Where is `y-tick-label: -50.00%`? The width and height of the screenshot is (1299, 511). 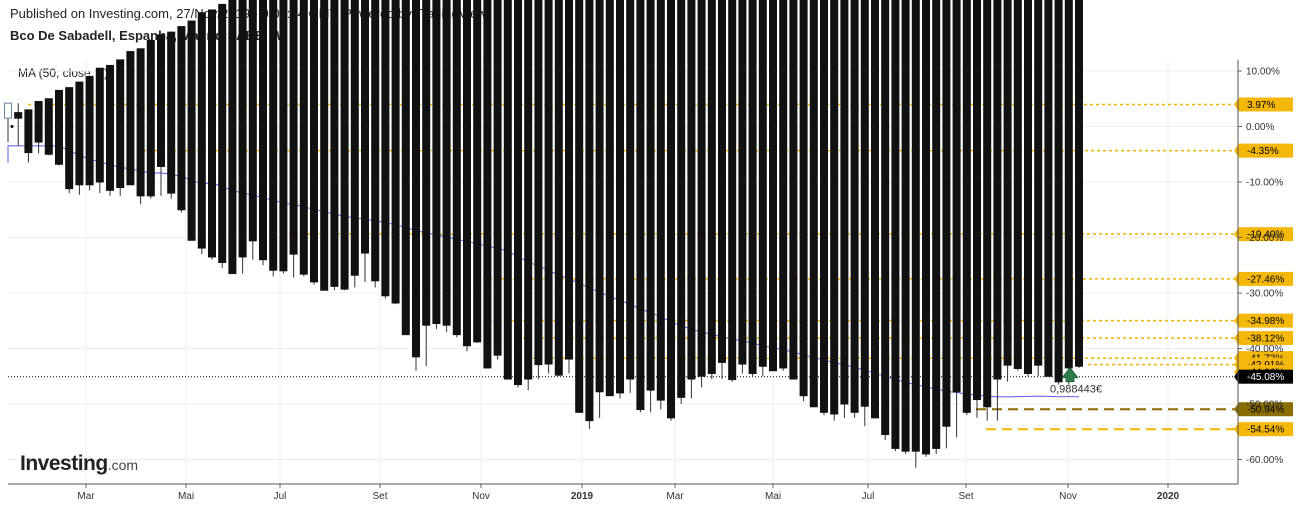
y-tick-label: -50.00% is located at coordinates (1264, 405).